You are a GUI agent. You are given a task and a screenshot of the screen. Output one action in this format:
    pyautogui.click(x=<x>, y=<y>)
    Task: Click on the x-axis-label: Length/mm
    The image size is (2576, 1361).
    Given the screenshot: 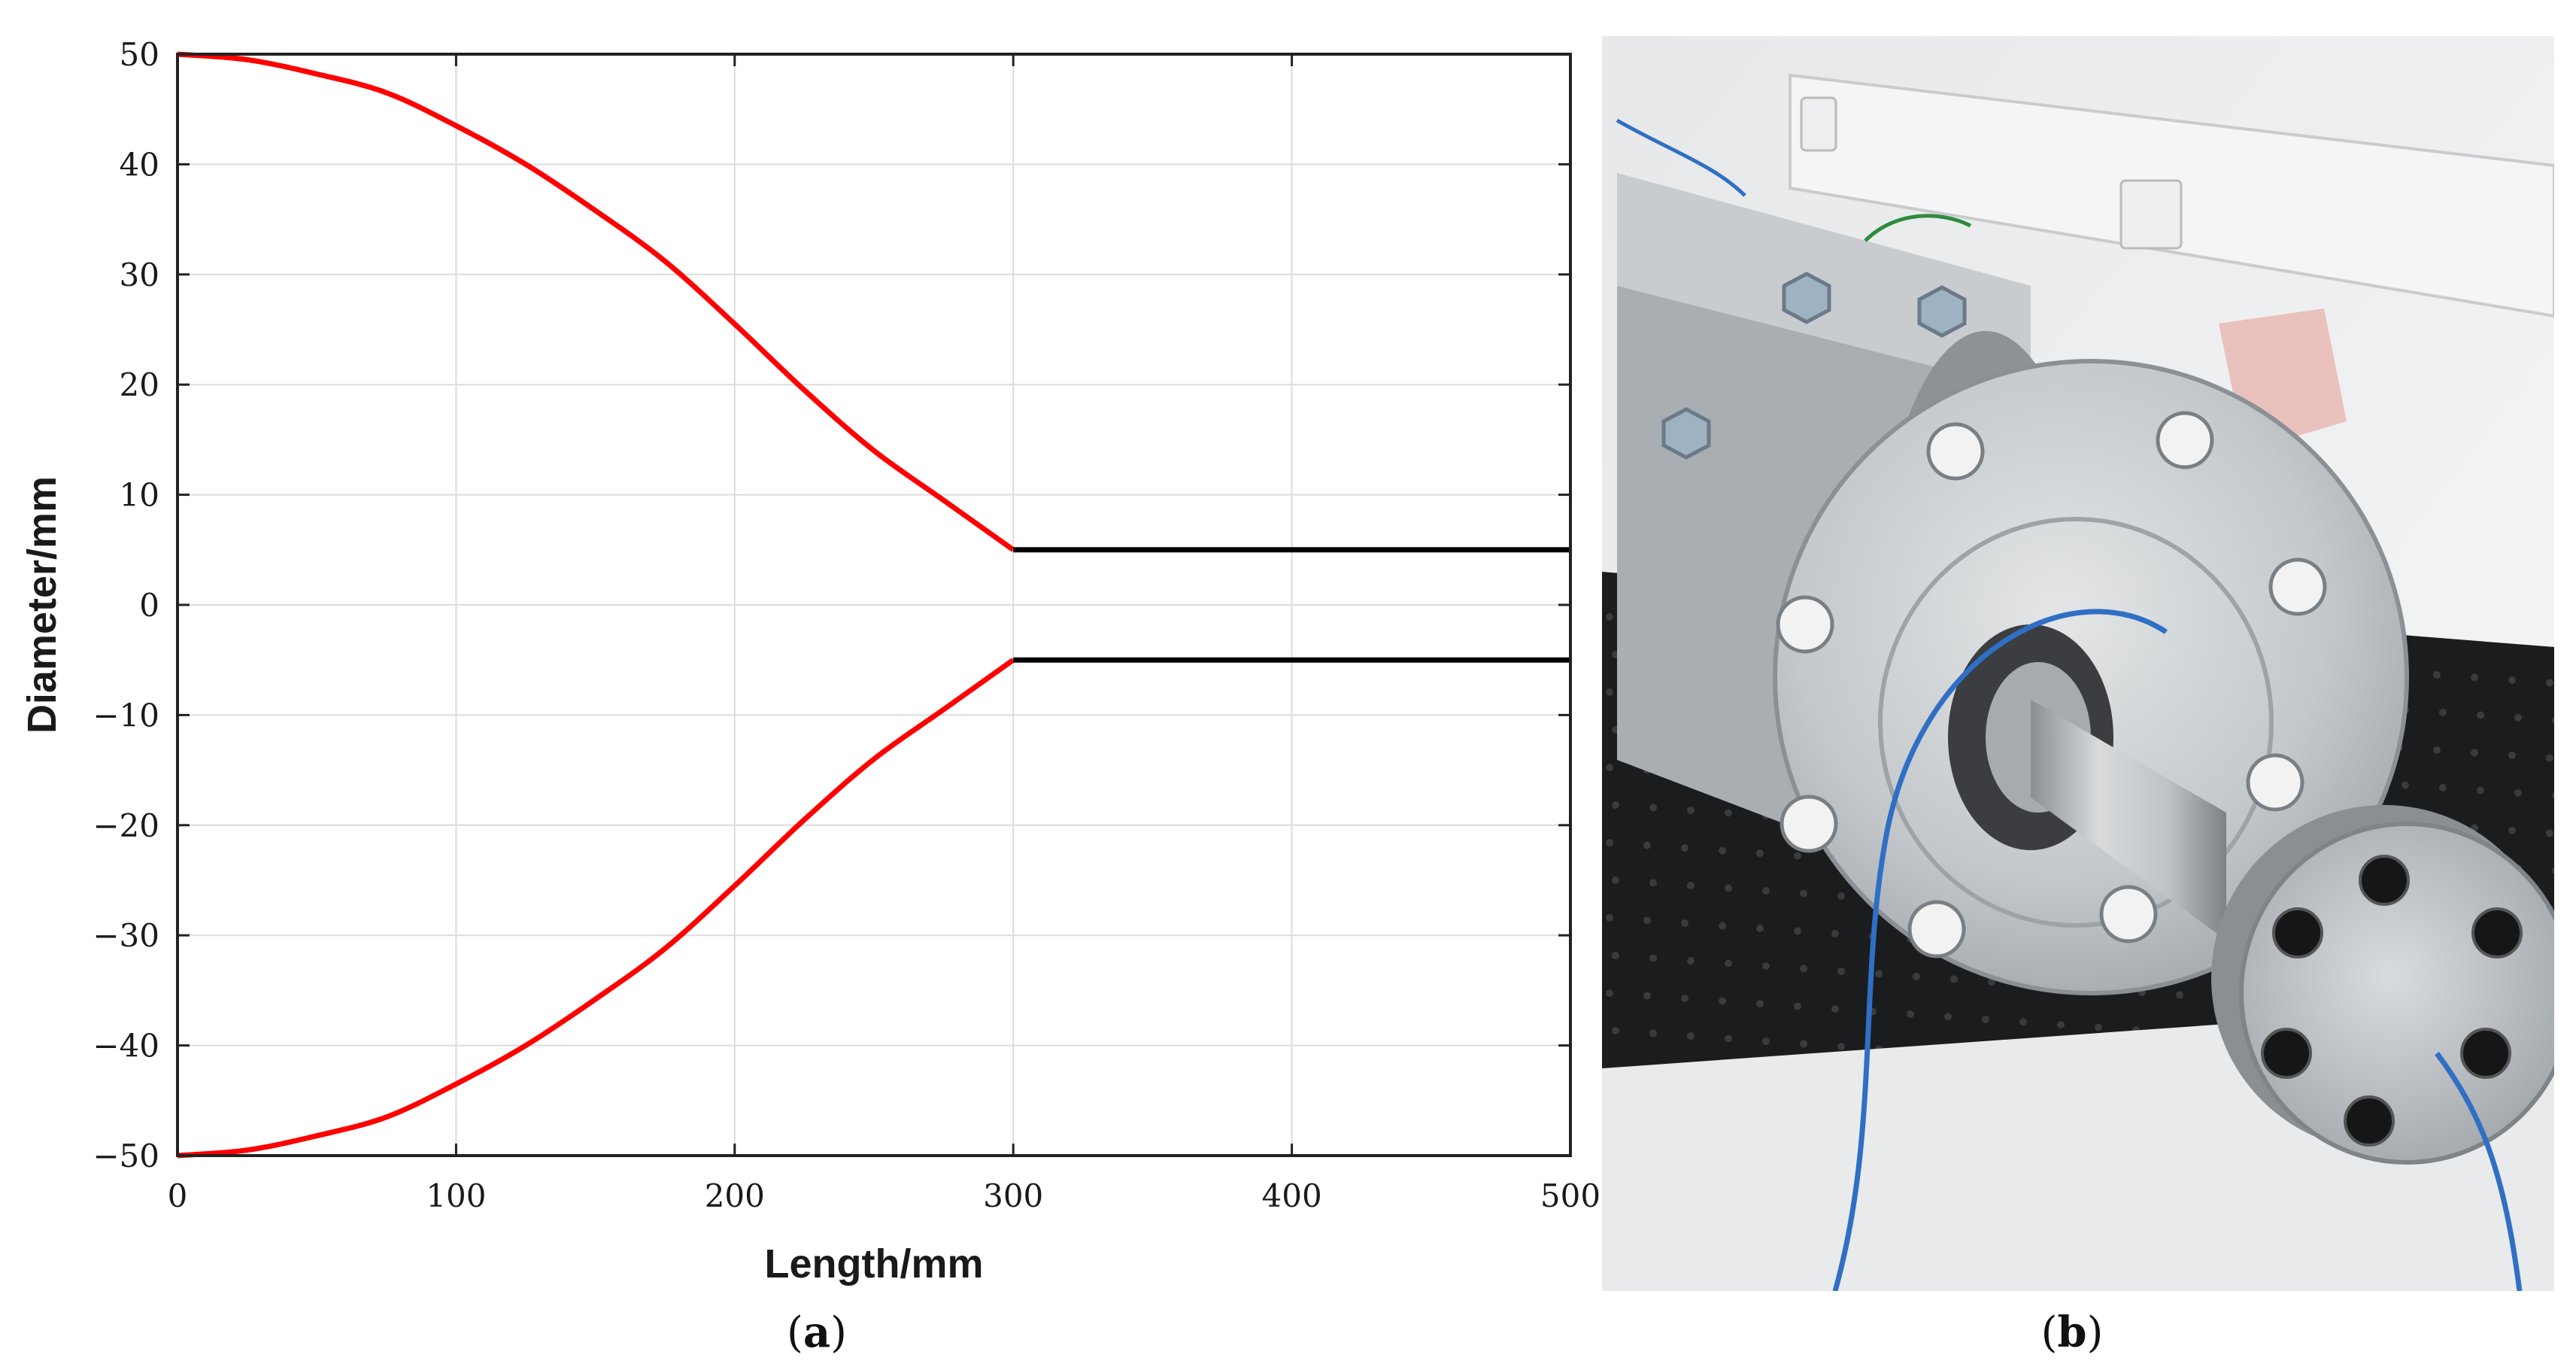 What is the action you would take?
    pyautogui.click(x=875, y=1264)
    